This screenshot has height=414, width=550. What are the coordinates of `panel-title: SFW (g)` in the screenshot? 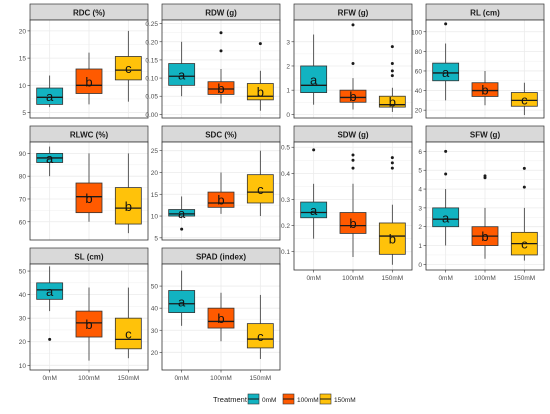 It's located at (485, 135).